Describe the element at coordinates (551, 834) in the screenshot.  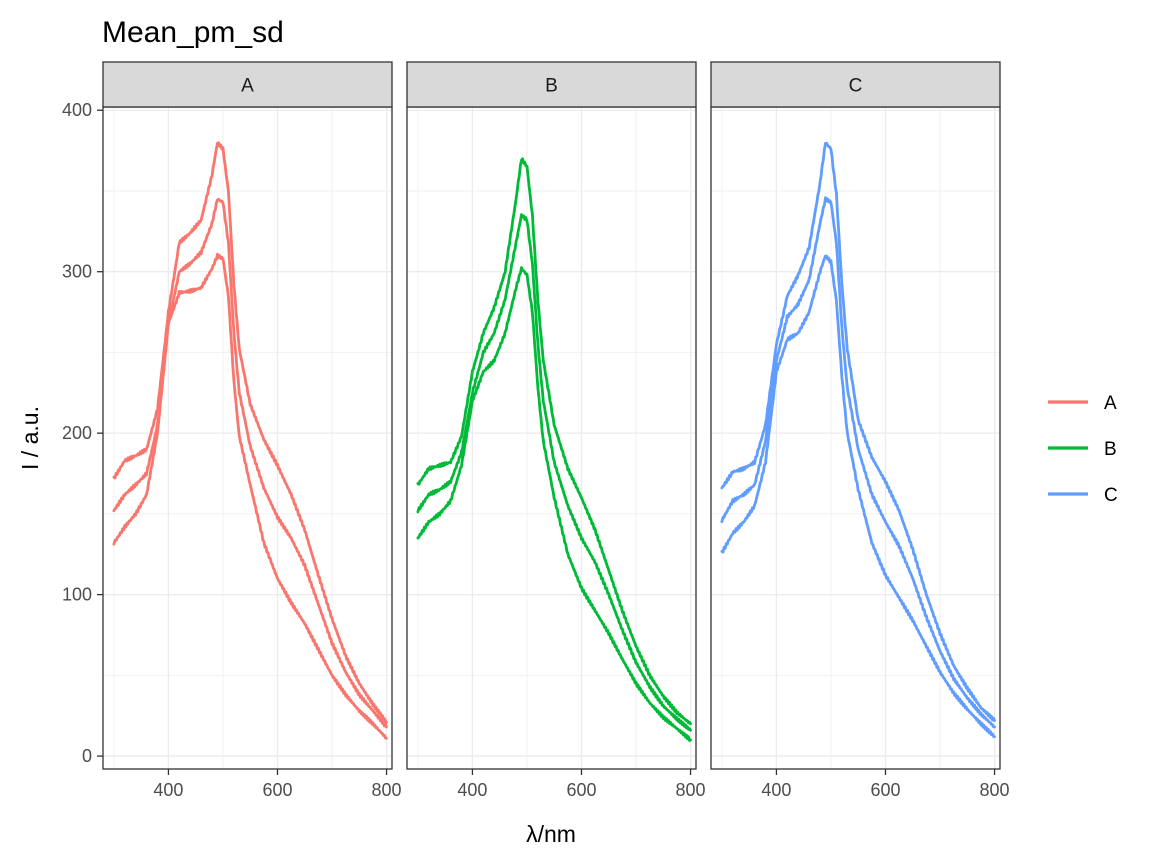
I see `x-axis-title: λ/nm` at that location.